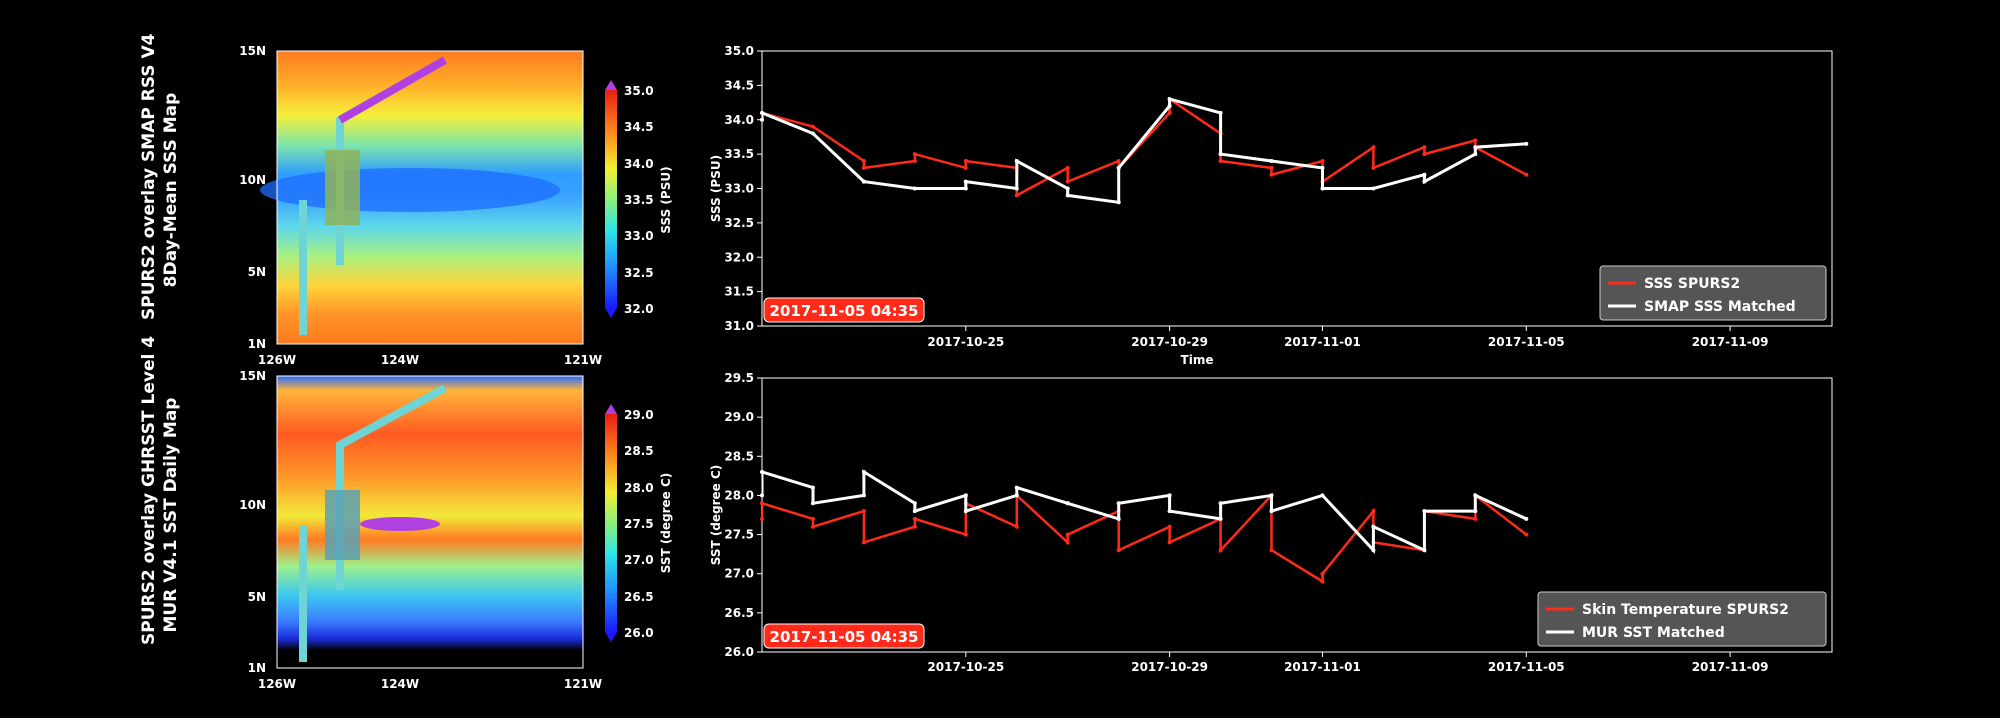 The image size is (2000, 718). I want to click on bottom-lon-tick-124w: 124W, so click(400, 684).